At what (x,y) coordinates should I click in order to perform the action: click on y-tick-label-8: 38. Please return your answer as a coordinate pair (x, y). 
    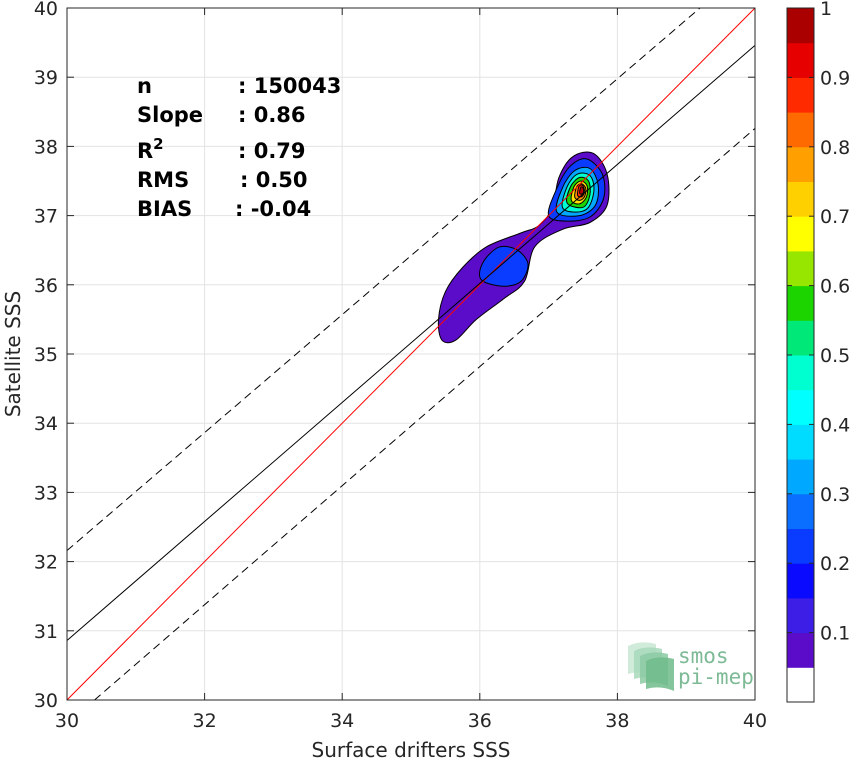
    Looking at the image, I should click on (46, 147).